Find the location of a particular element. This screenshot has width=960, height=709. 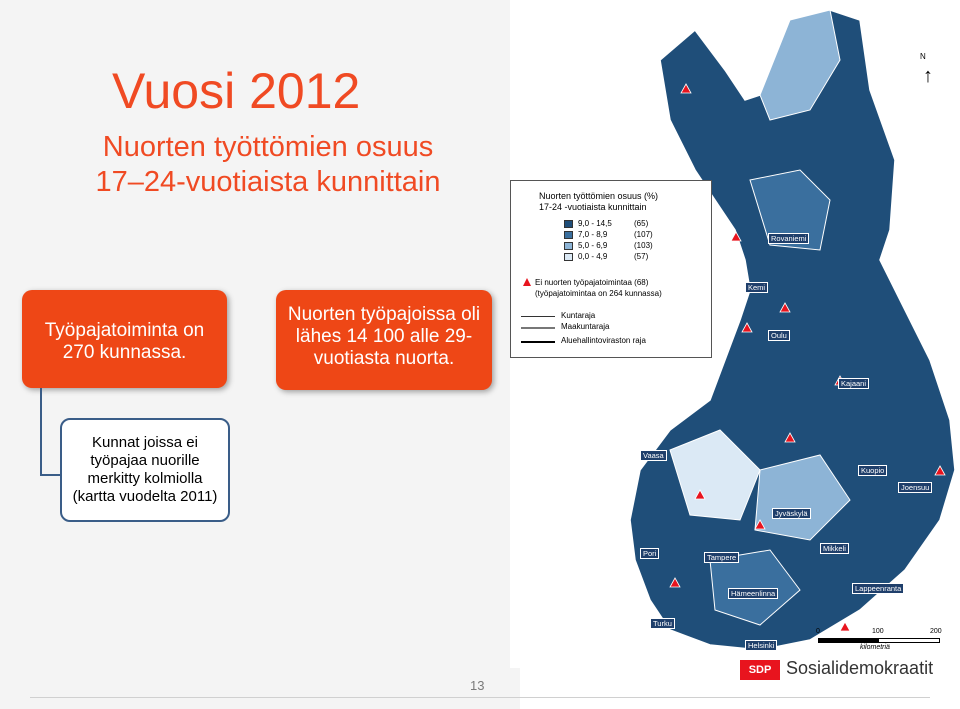

legend-class-range: 5,0 - 6,9 is located at coordinates (593, 245).